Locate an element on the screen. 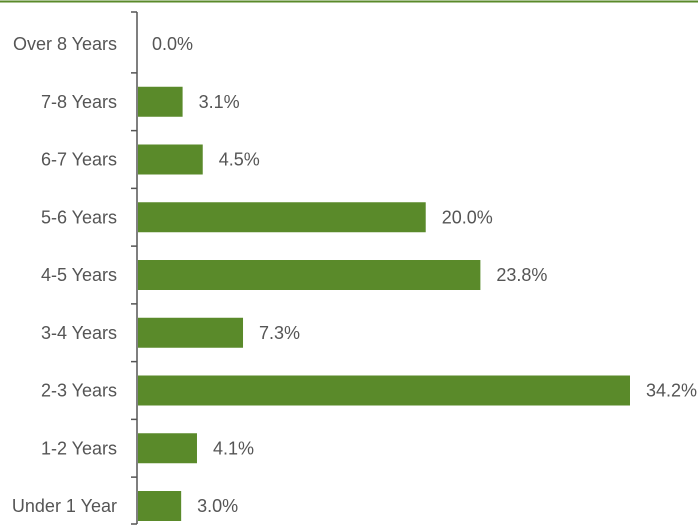  value-label: 23.8% is located at coordinates (521, 275).